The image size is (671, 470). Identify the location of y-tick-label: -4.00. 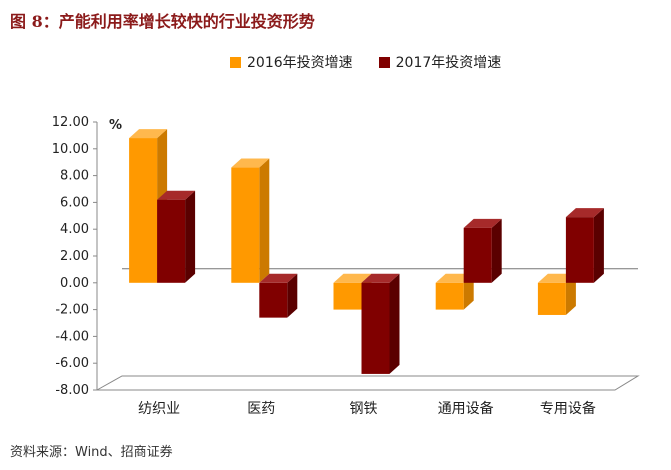
(72, 336).